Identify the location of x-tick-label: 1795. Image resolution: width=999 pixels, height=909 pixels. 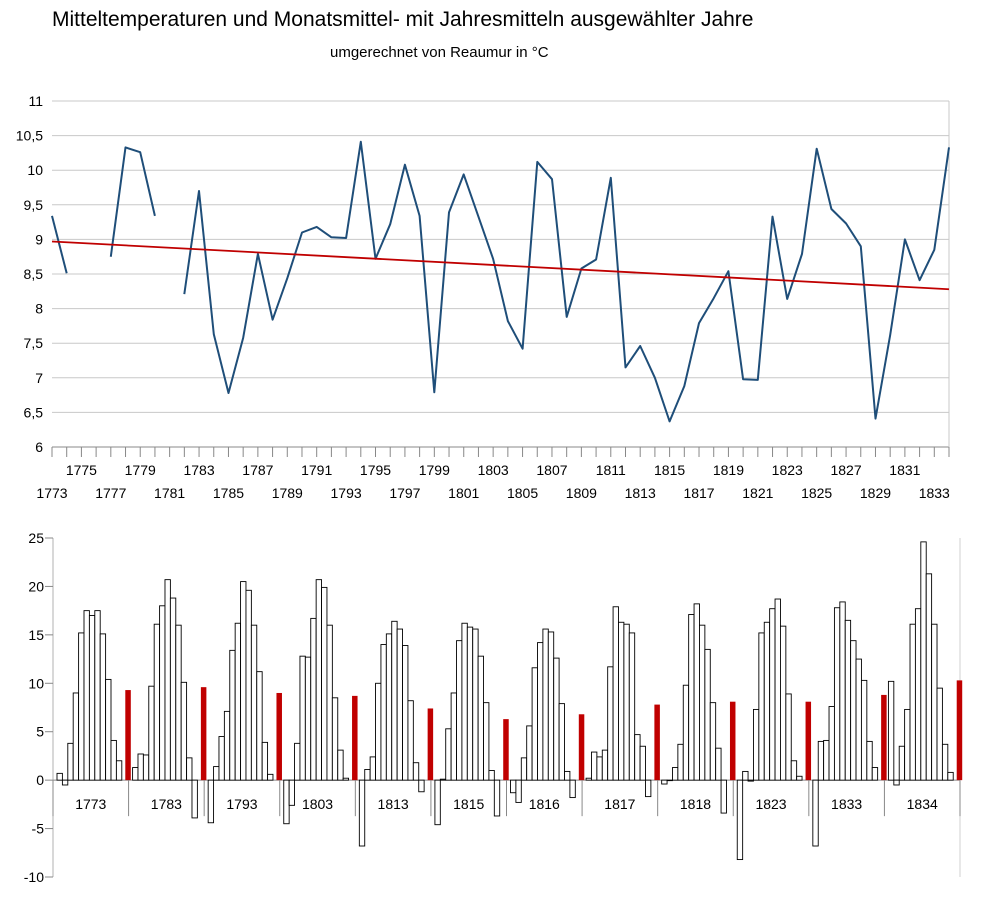
(375, 470).